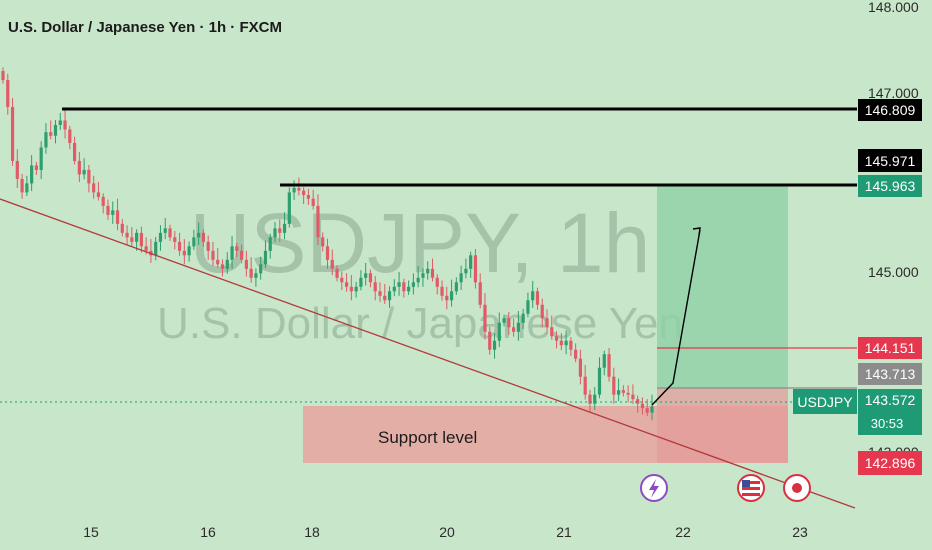 The image size is (932, 550). Describe the element at coordinates (800, 532) in the screenshot. I see `x-tick-label: 23` at that location.